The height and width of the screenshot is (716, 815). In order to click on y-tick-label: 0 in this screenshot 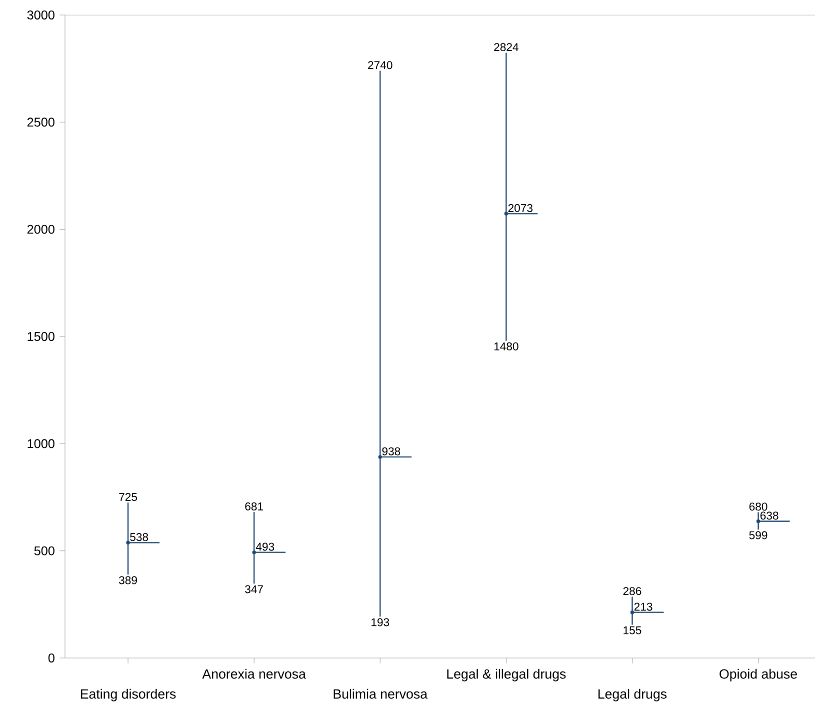, I will do `click(51, 658)`.